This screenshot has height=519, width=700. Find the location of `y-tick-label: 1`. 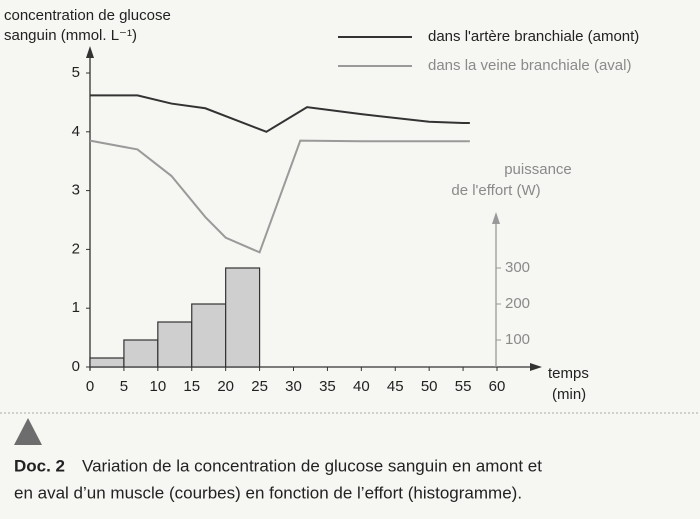

y-tick-label: 1 is located at coordinates (76, 307).